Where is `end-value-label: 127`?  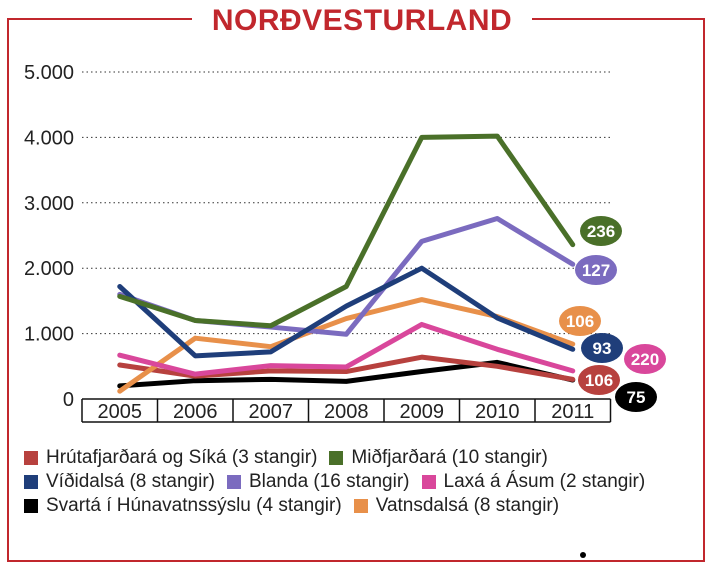
end-value-label: 127 is located at coordinates (596, 270).